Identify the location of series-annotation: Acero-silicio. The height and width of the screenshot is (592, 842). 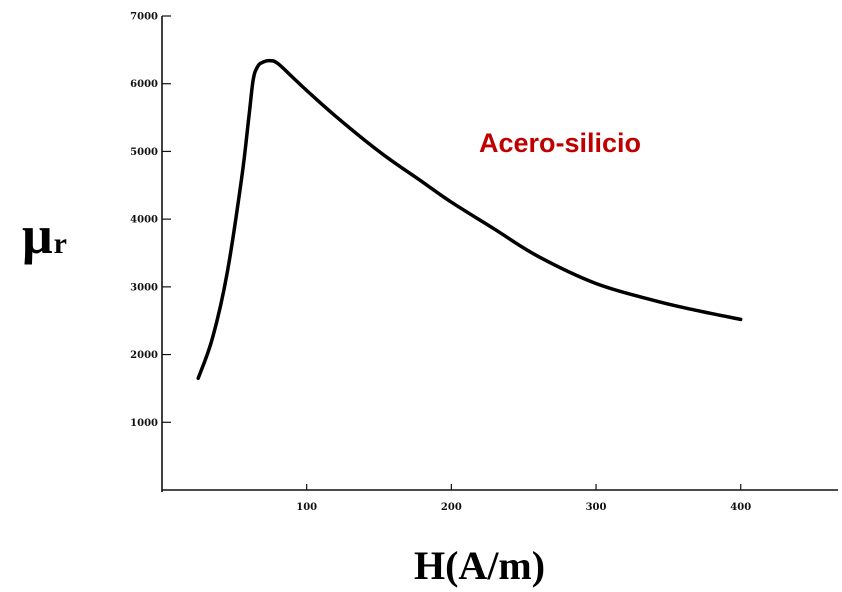
(560, 143).